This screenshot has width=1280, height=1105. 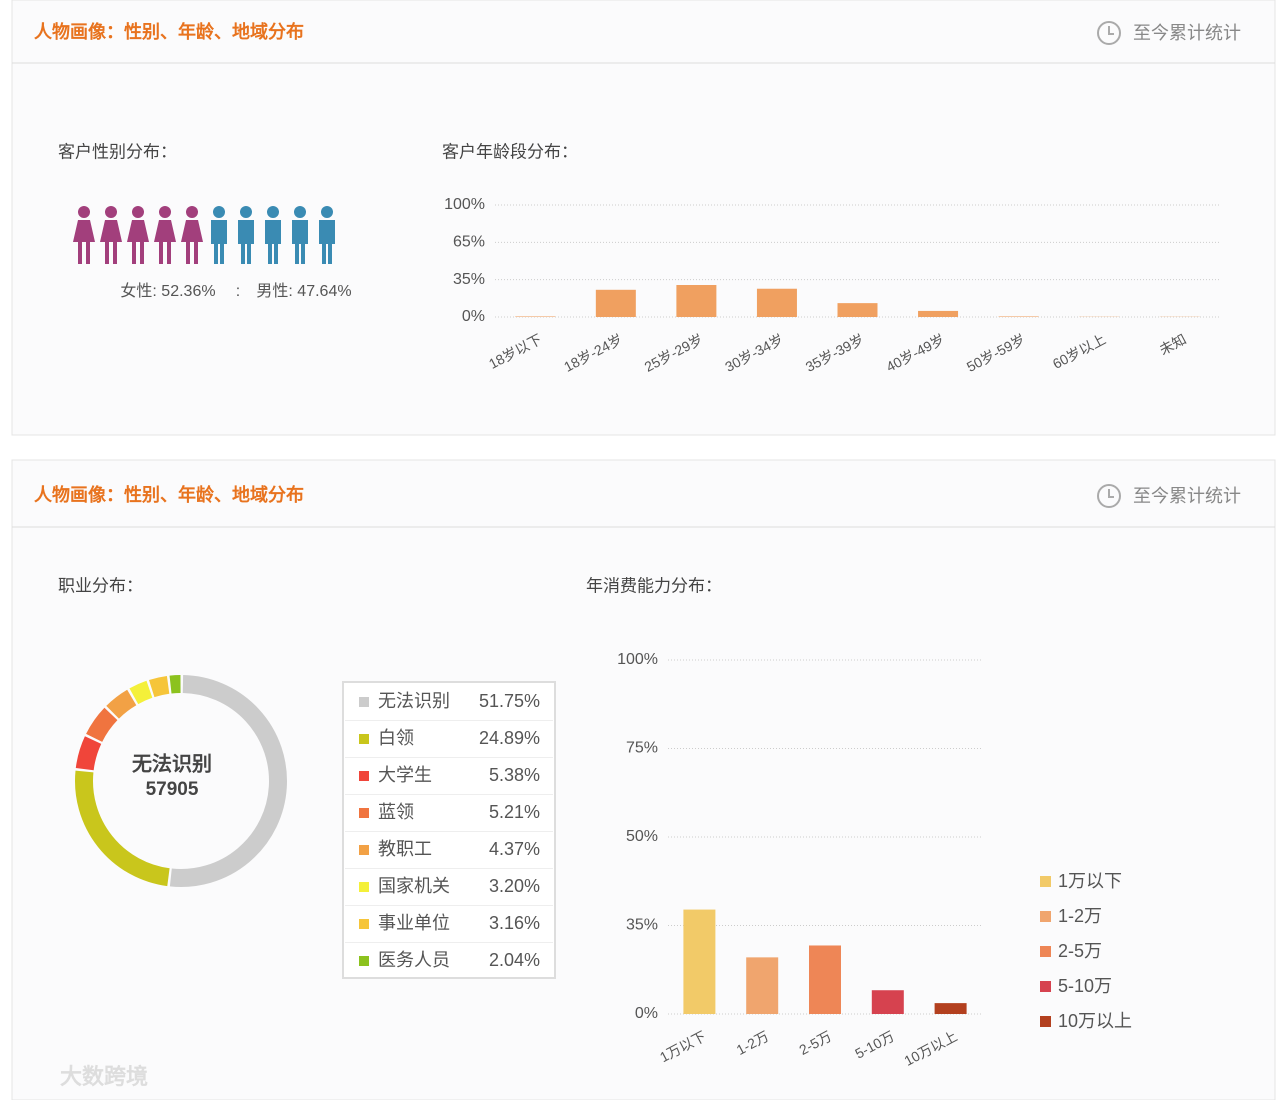 I want to click on legend-value: 2.04%, so click(x=514, y=960).